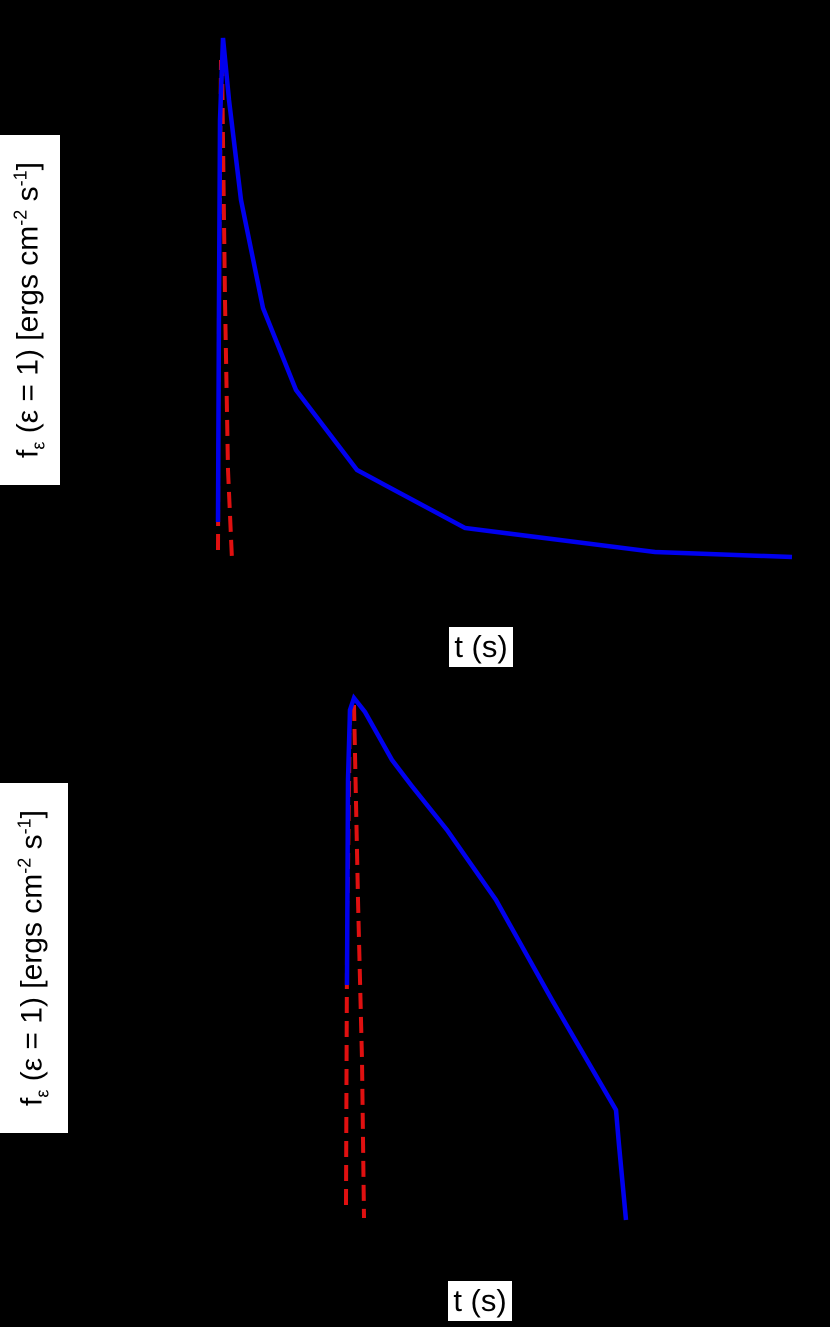 The width and height of the screenshot is (830, 1327). Describe the element at coordinates (24, 826) in the screenshot. I see `y-label-sup2: -1` at that location.